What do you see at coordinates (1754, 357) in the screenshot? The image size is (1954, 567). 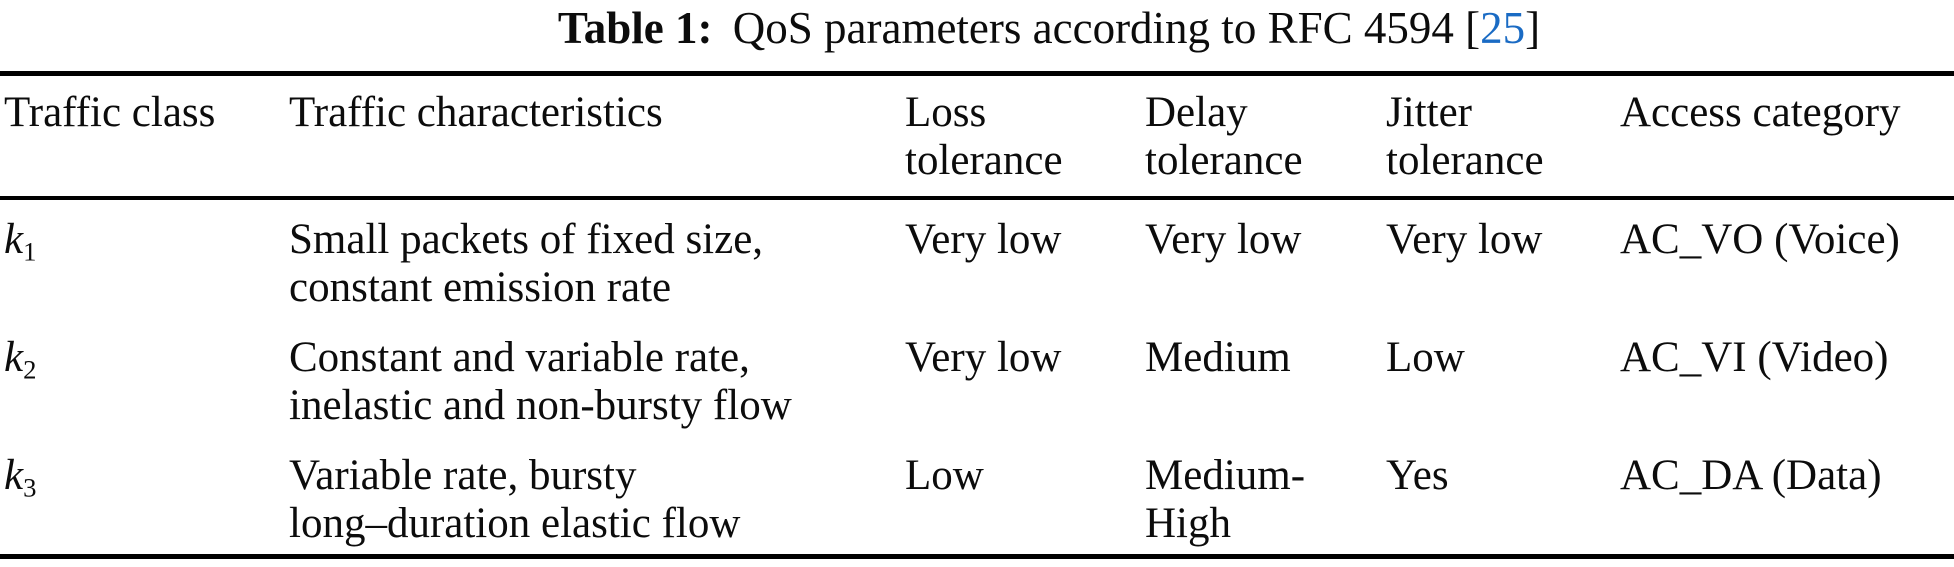 I see `cell-access-category: AC_VI (Video)` at bounding box center [1754, 357].